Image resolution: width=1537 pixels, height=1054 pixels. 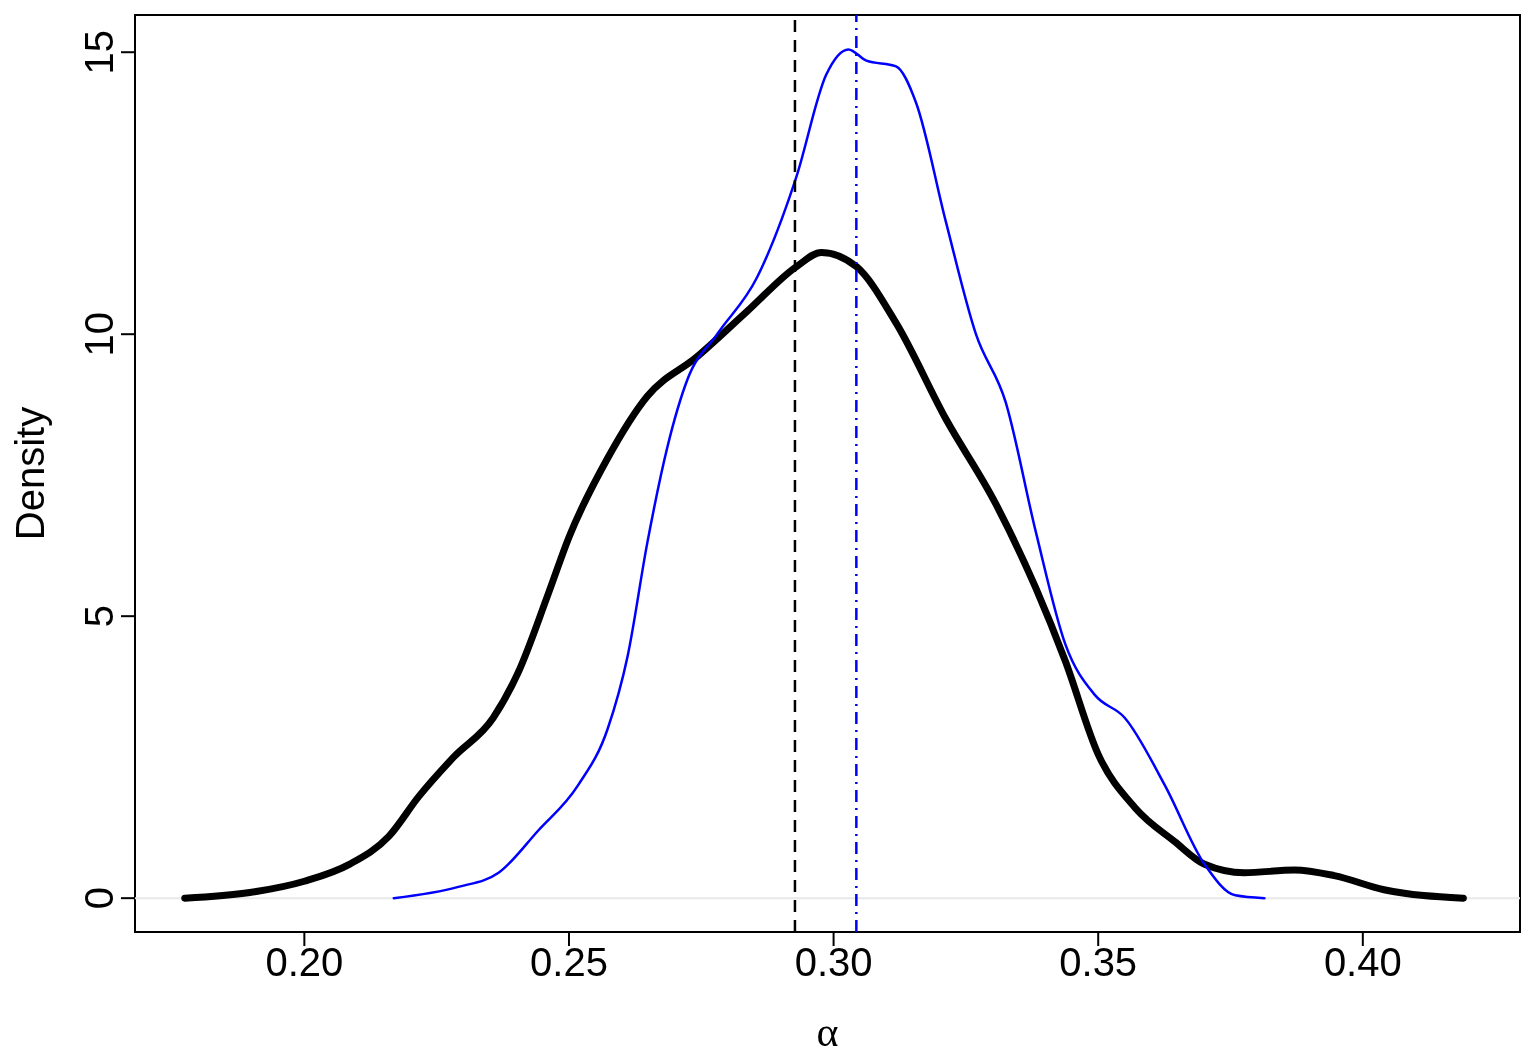 What do you see at coordinates (827, 1031) in the screenshot?
I see `x-axis-title: α` at bounding box center [827, 1031].